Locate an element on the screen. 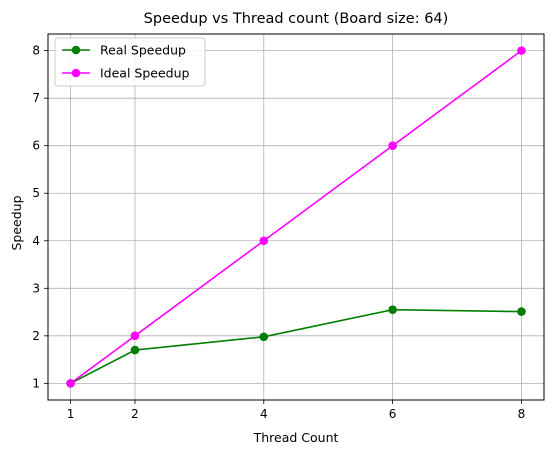 The width and height of the screenshot is (554, 455). x-tick-label: 6 is located at coordinates (393, 414).